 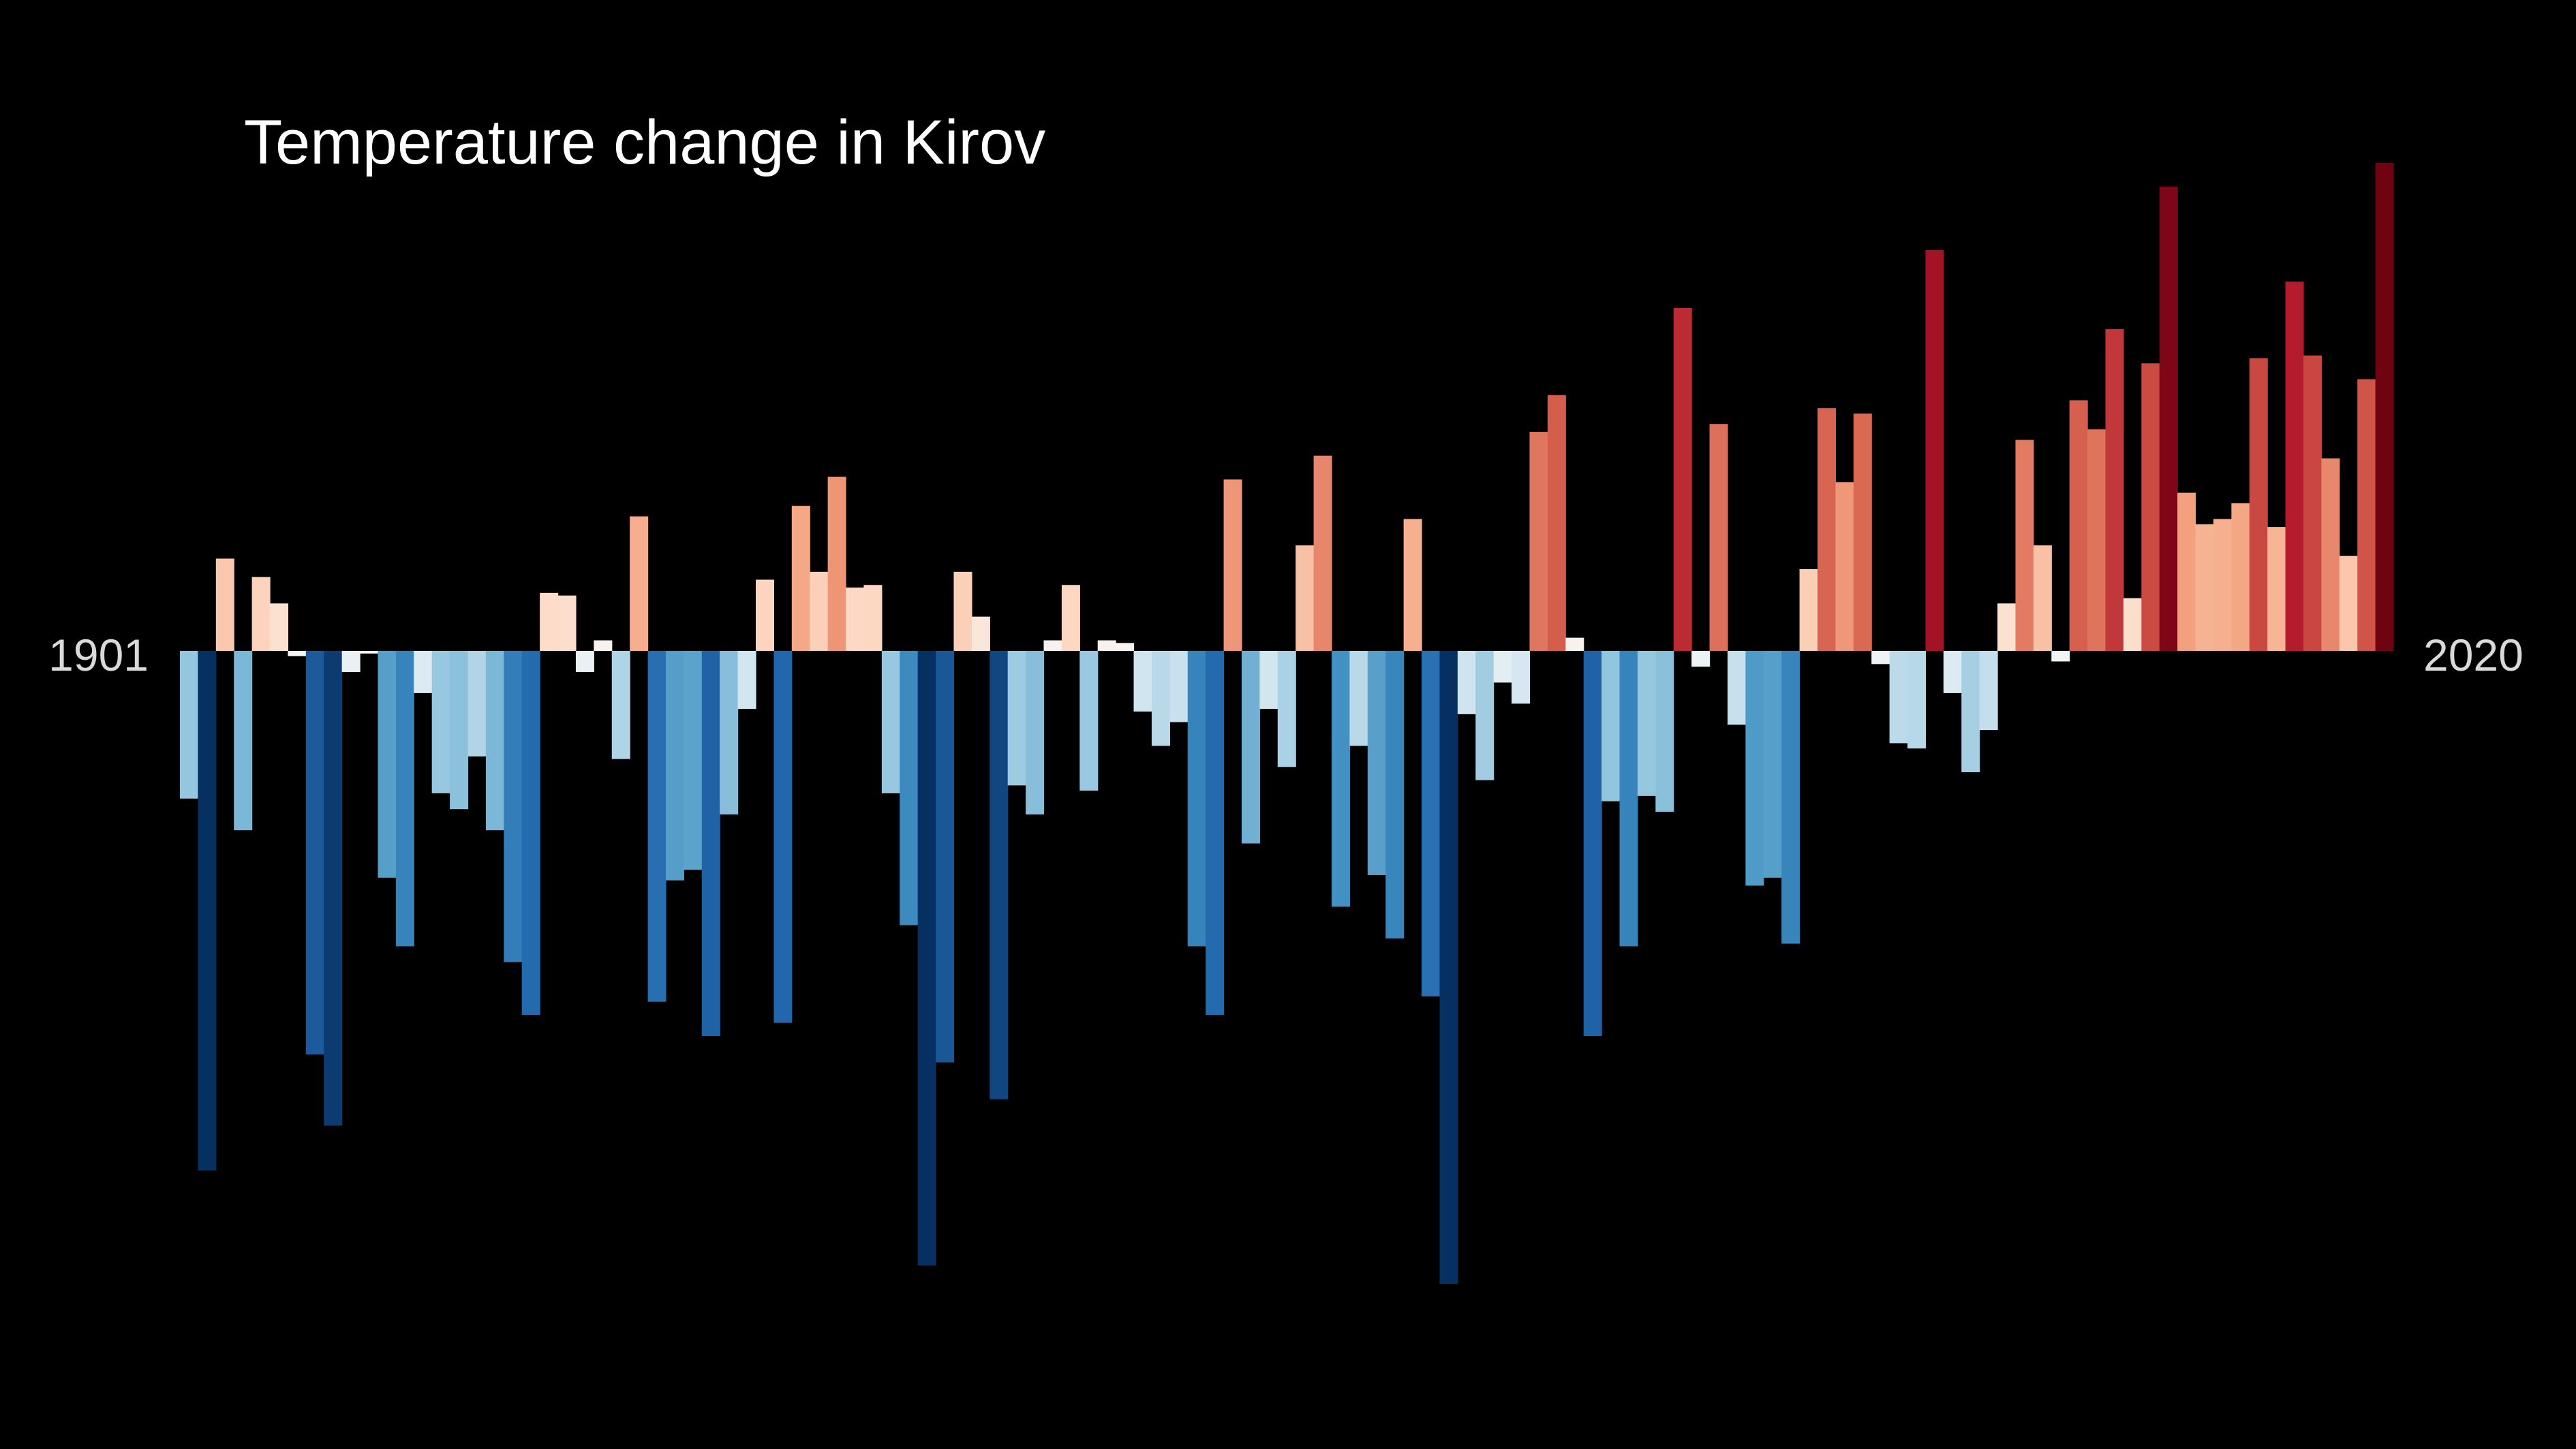 I want to click on bar-1996, so click(x=1898, y=697).